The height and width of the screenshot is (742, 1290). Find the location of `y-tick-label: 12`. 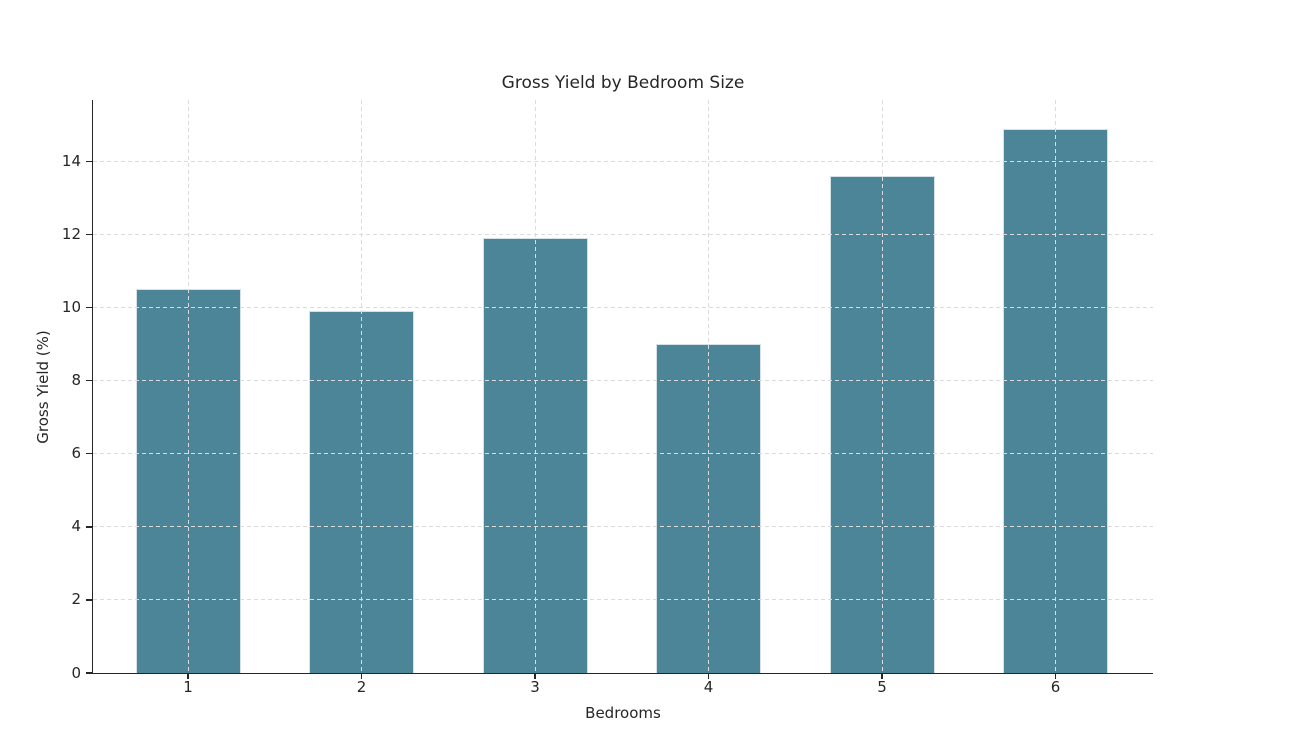

y-tick-label: 12 is located at coordinates (71, 233).